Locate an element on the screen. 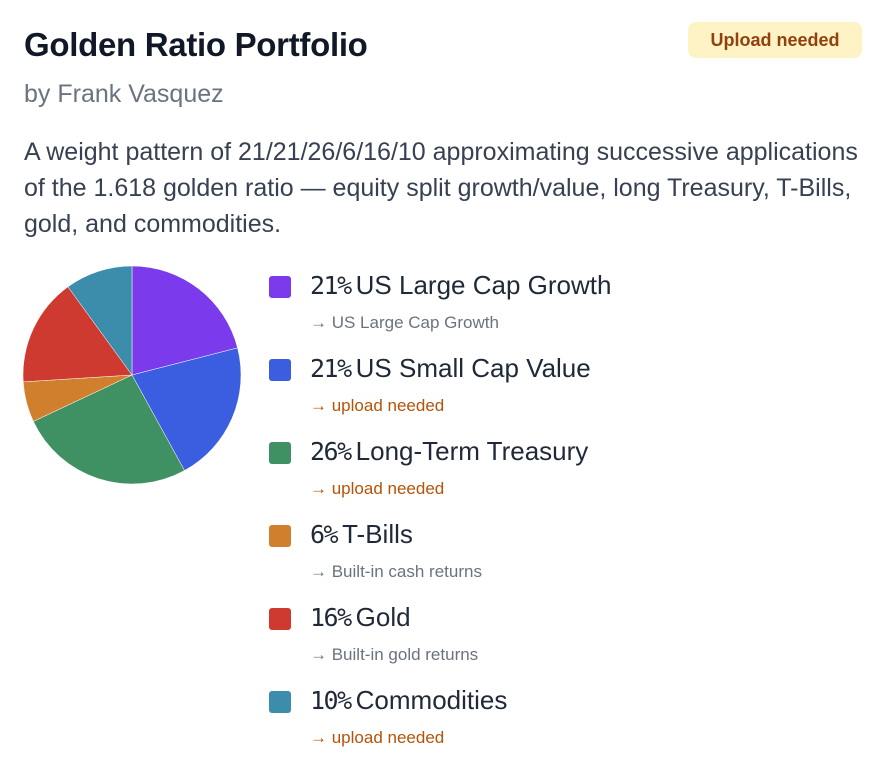 Image resolution: width=890 pixels, height=764 pixels. legend-label: 26% Long-Term Treasury is located at coordinates (449, 451).